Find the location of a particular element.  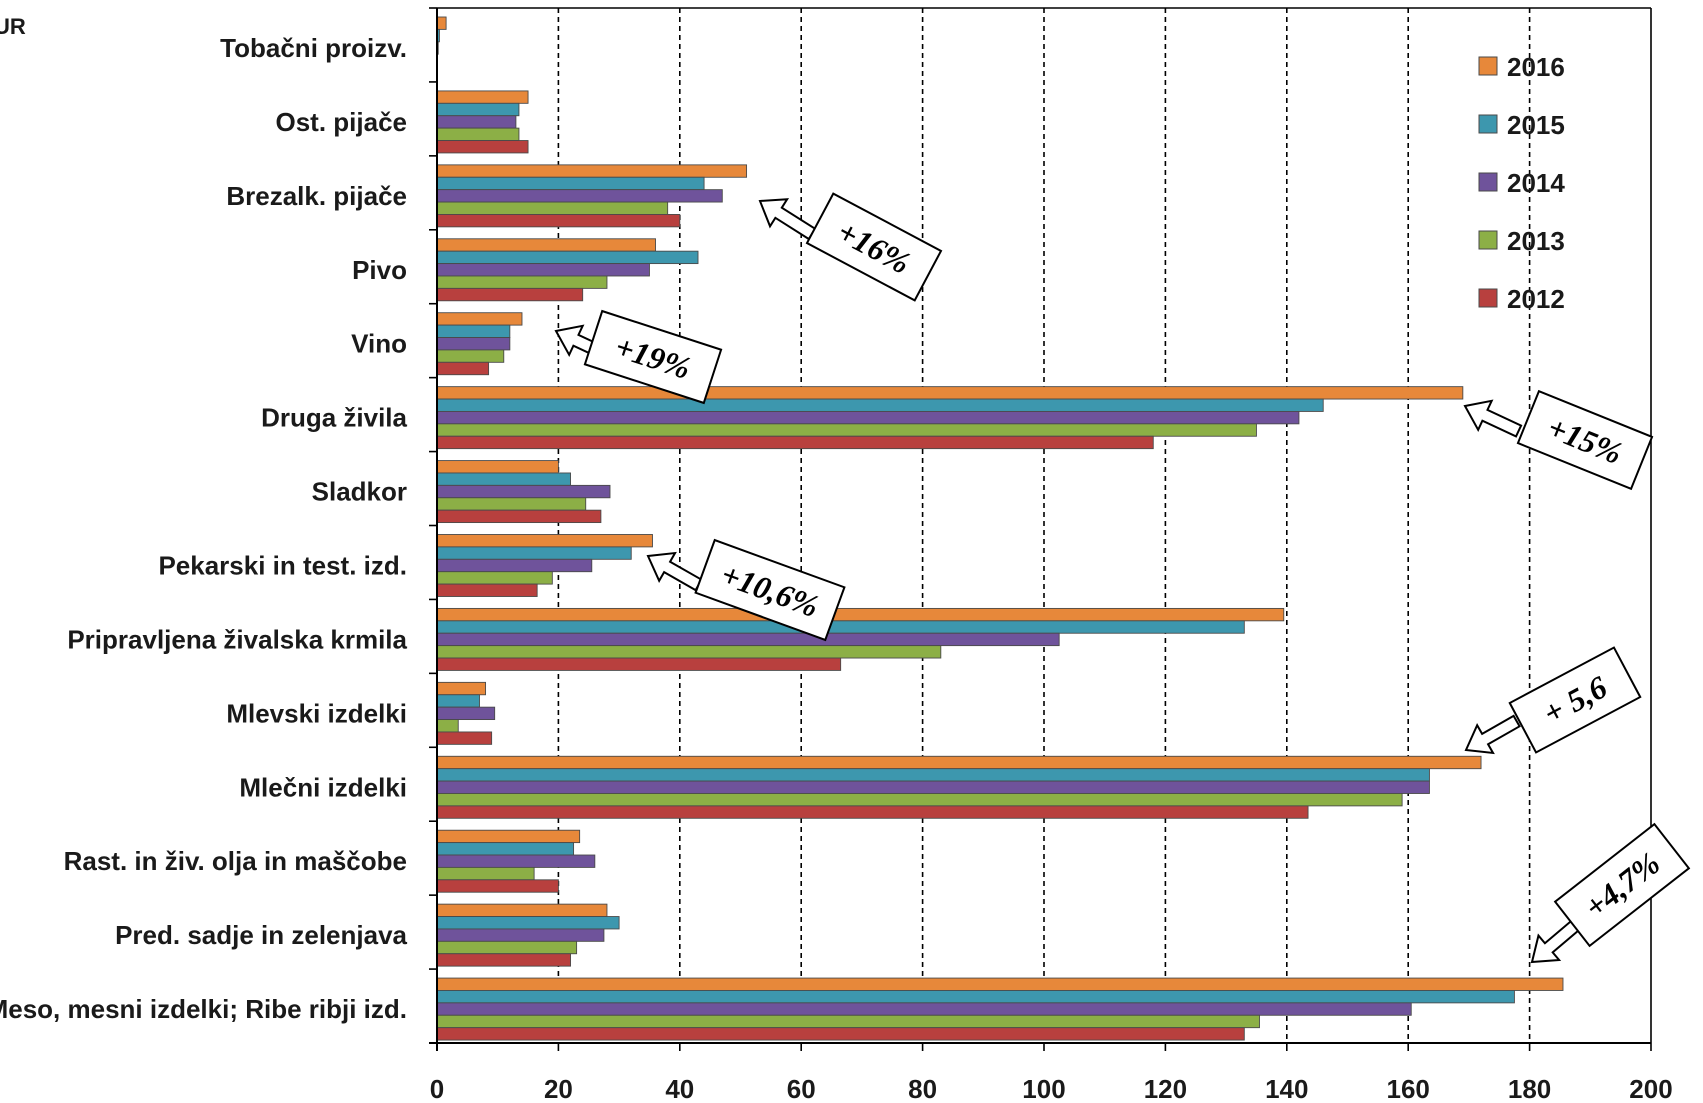

category-label-13: Meso, mesni izdelki; Ribe ribji izd. is located at coordinates (203, 1009).